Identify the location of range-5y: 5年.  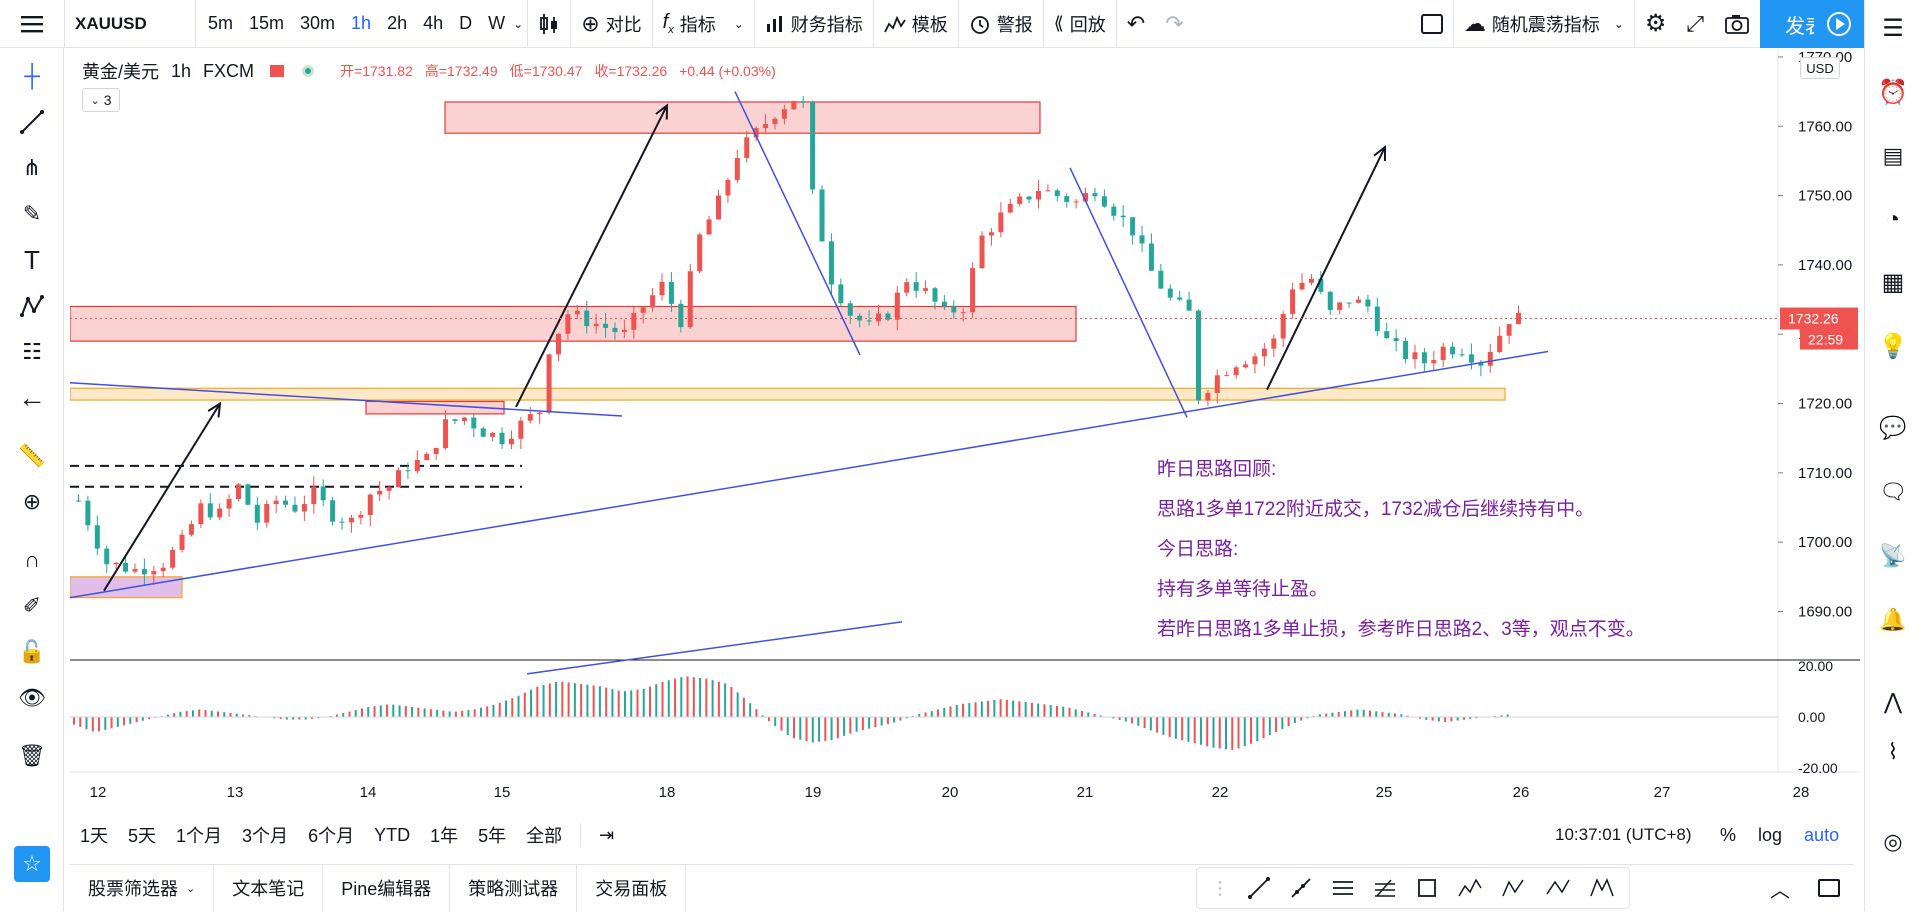
(492, 836).